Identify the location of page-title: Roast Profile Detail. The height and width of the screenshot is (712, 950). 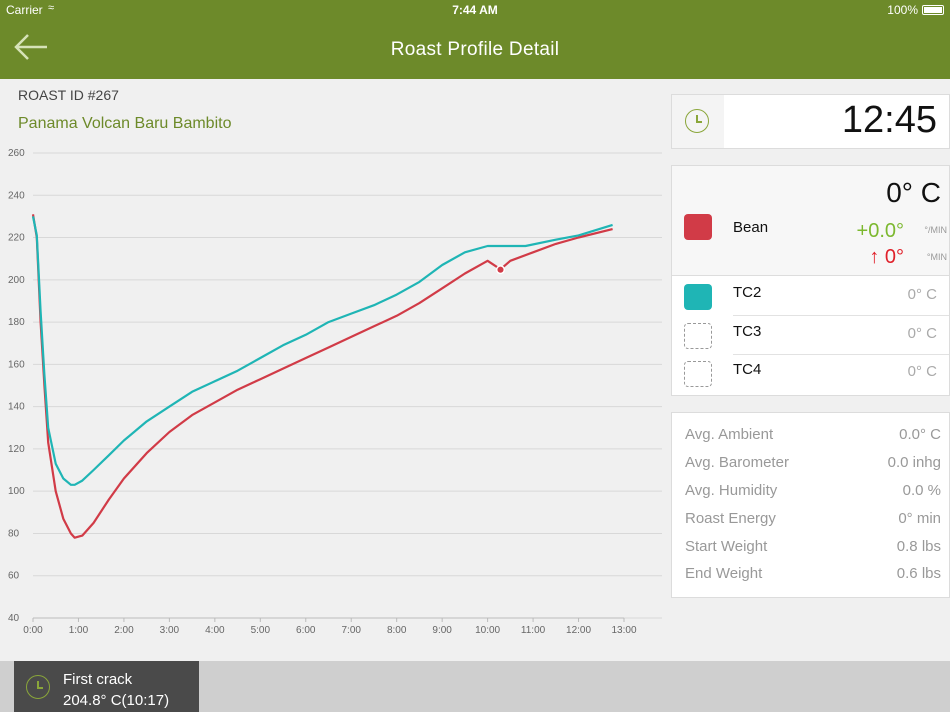
(475, 49).